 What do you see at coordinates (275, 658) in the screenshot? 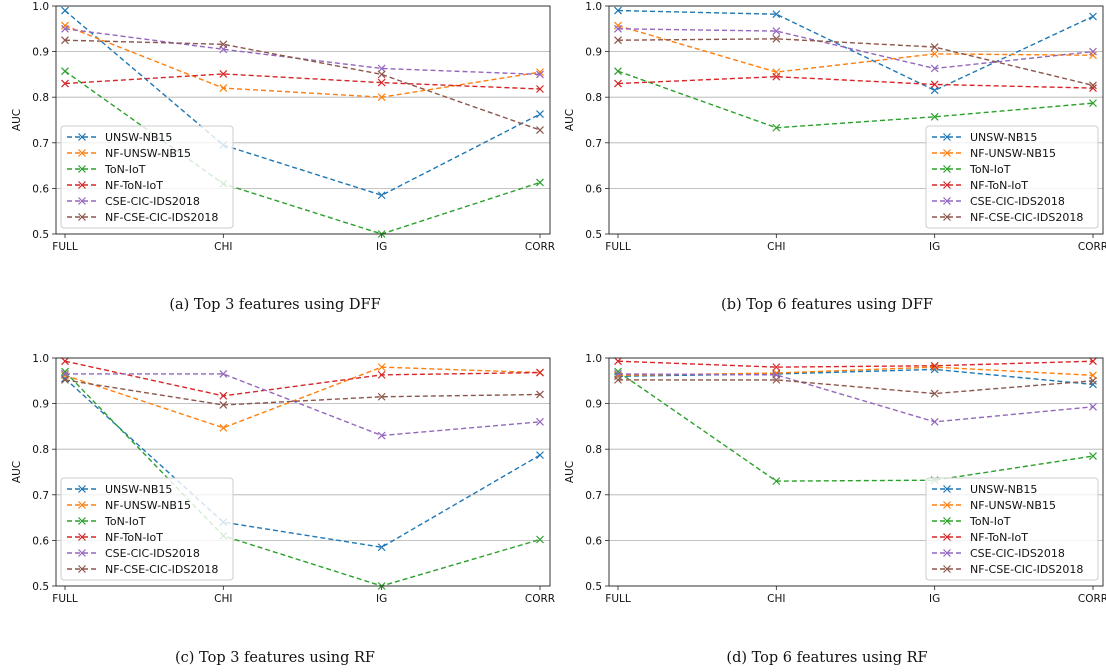
I see `caption-c: (c) Top 3 features using RF` at bounding box center [275, 658].